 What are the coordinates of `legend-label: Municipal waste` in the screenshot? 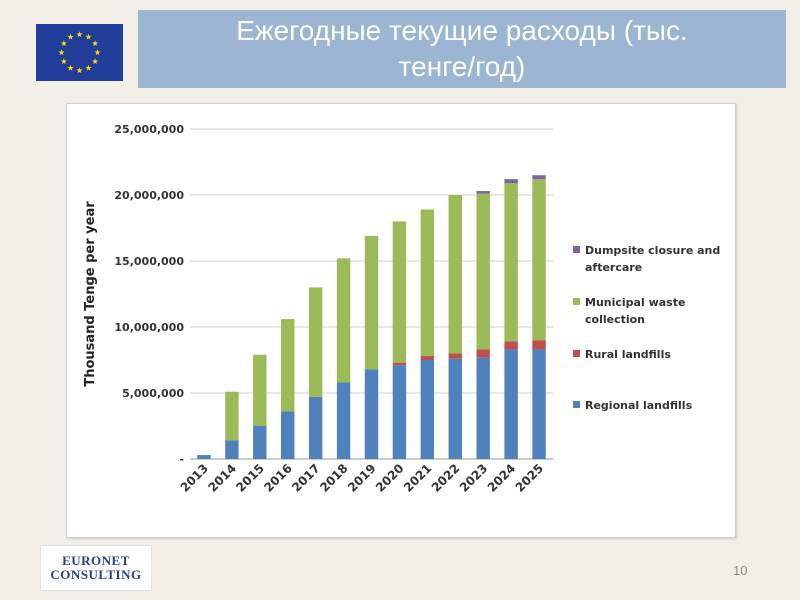 It's located at (635, 302).